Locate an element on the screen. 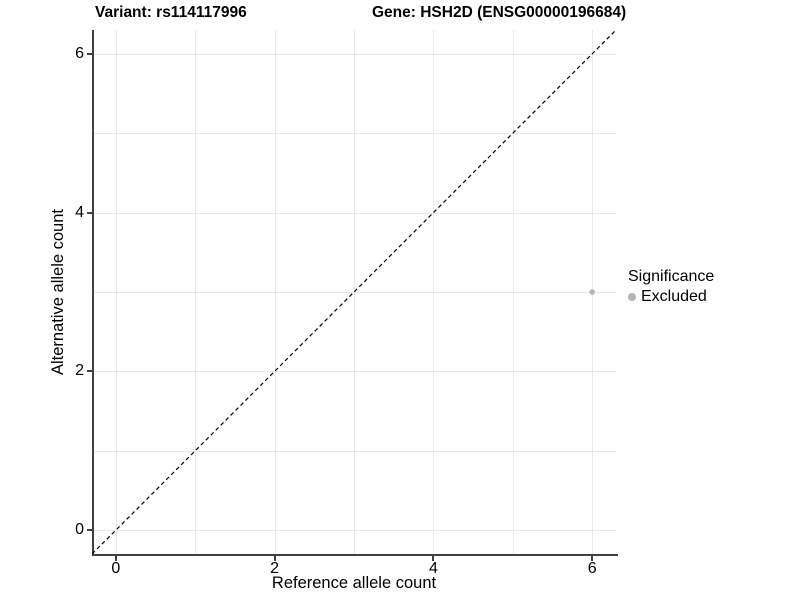  legend-item-label: Excluded is located at coordinates (674, 296).